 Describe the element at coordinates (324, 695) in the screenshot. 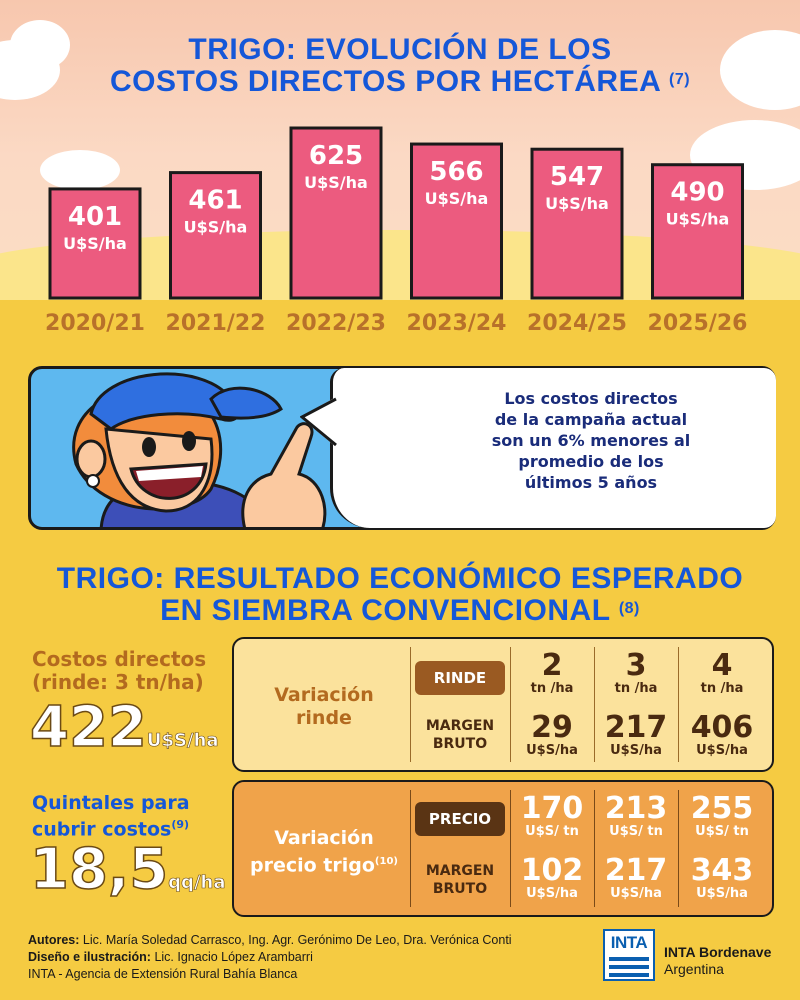

I see `table-rinde-label-line1: Variación` at that location.